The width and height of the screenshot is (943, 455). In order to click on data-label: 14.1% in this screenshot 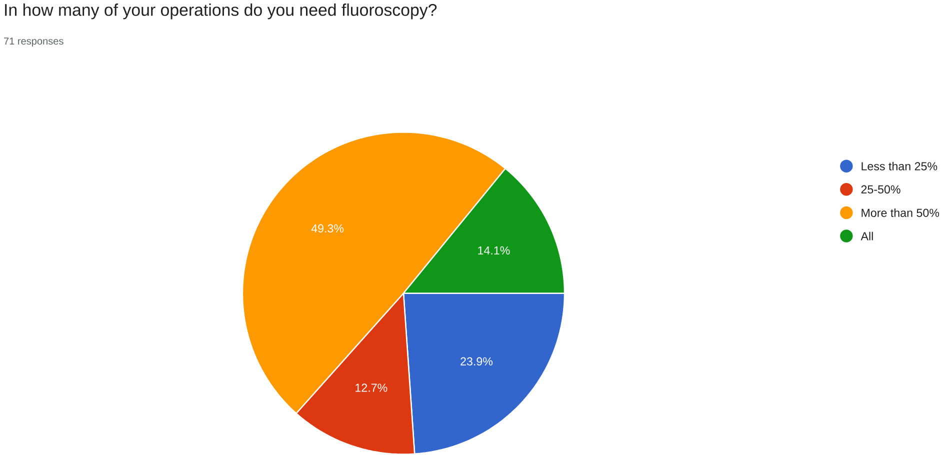, I will do `click(494, 250)`.